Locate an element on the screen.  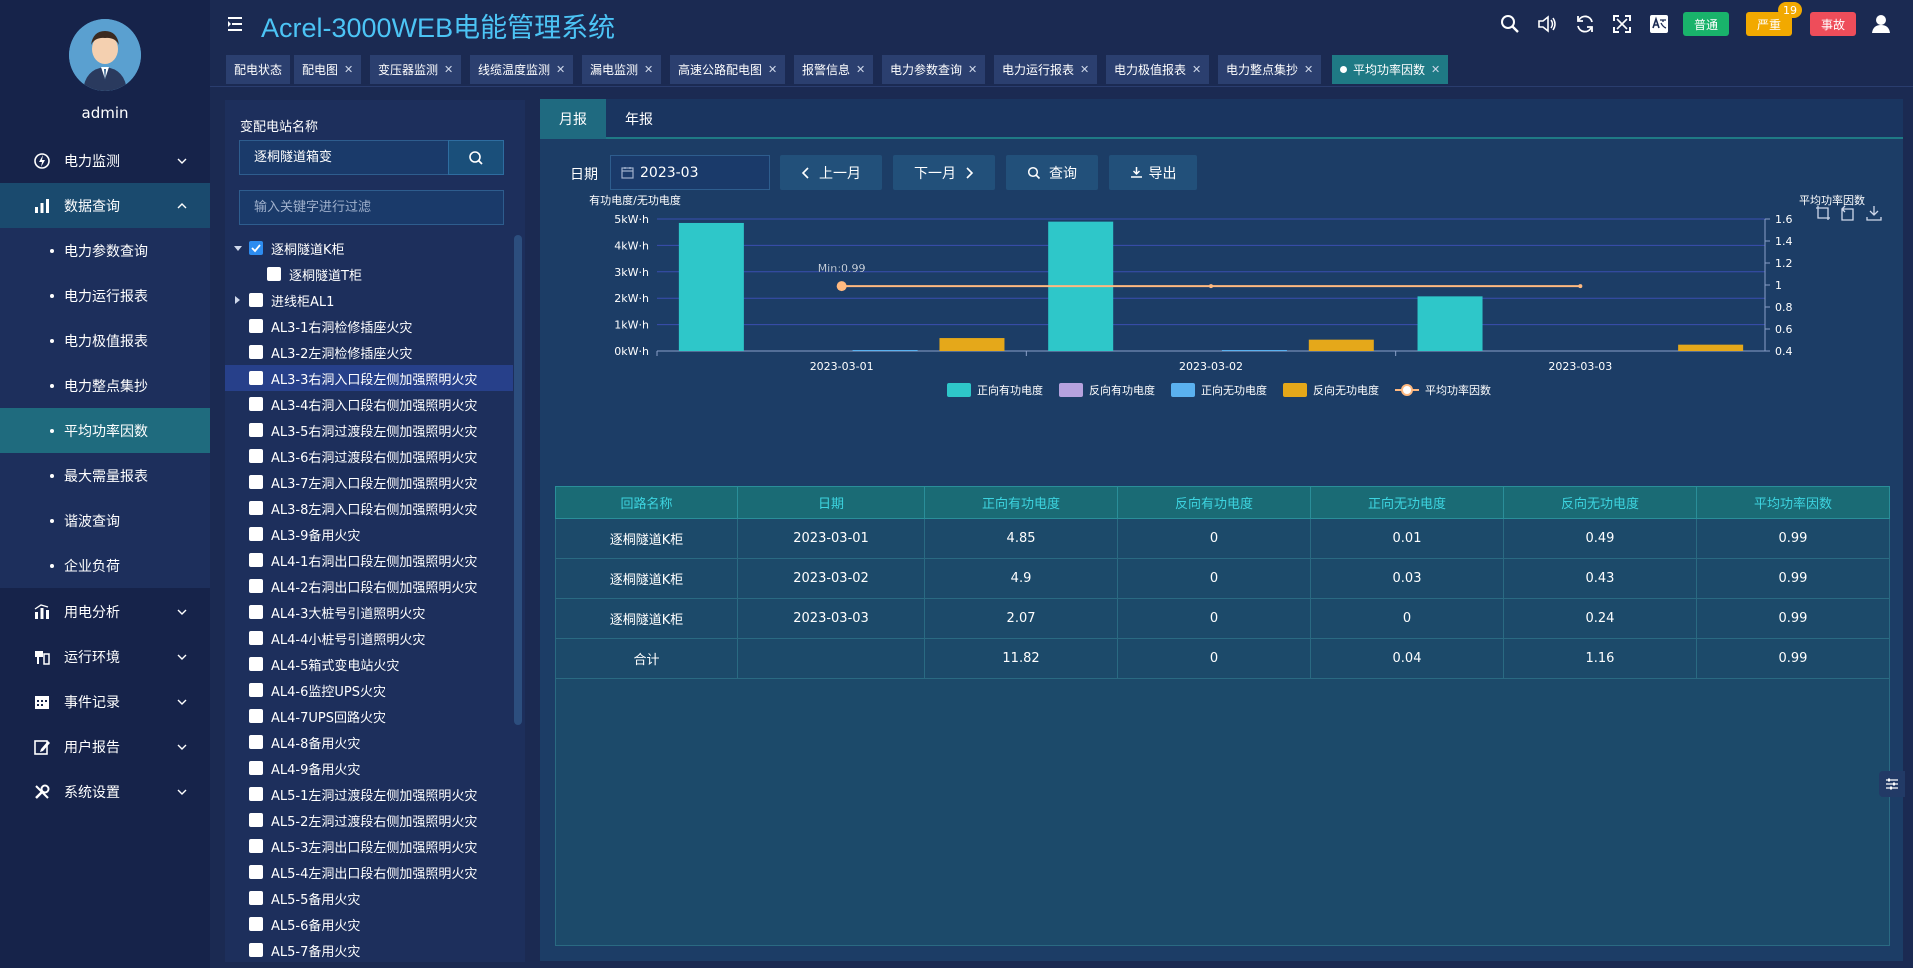
tree-node: AL5-2左洞过渡段右侧加强照明火灾 is located at coordinates (369, 820).